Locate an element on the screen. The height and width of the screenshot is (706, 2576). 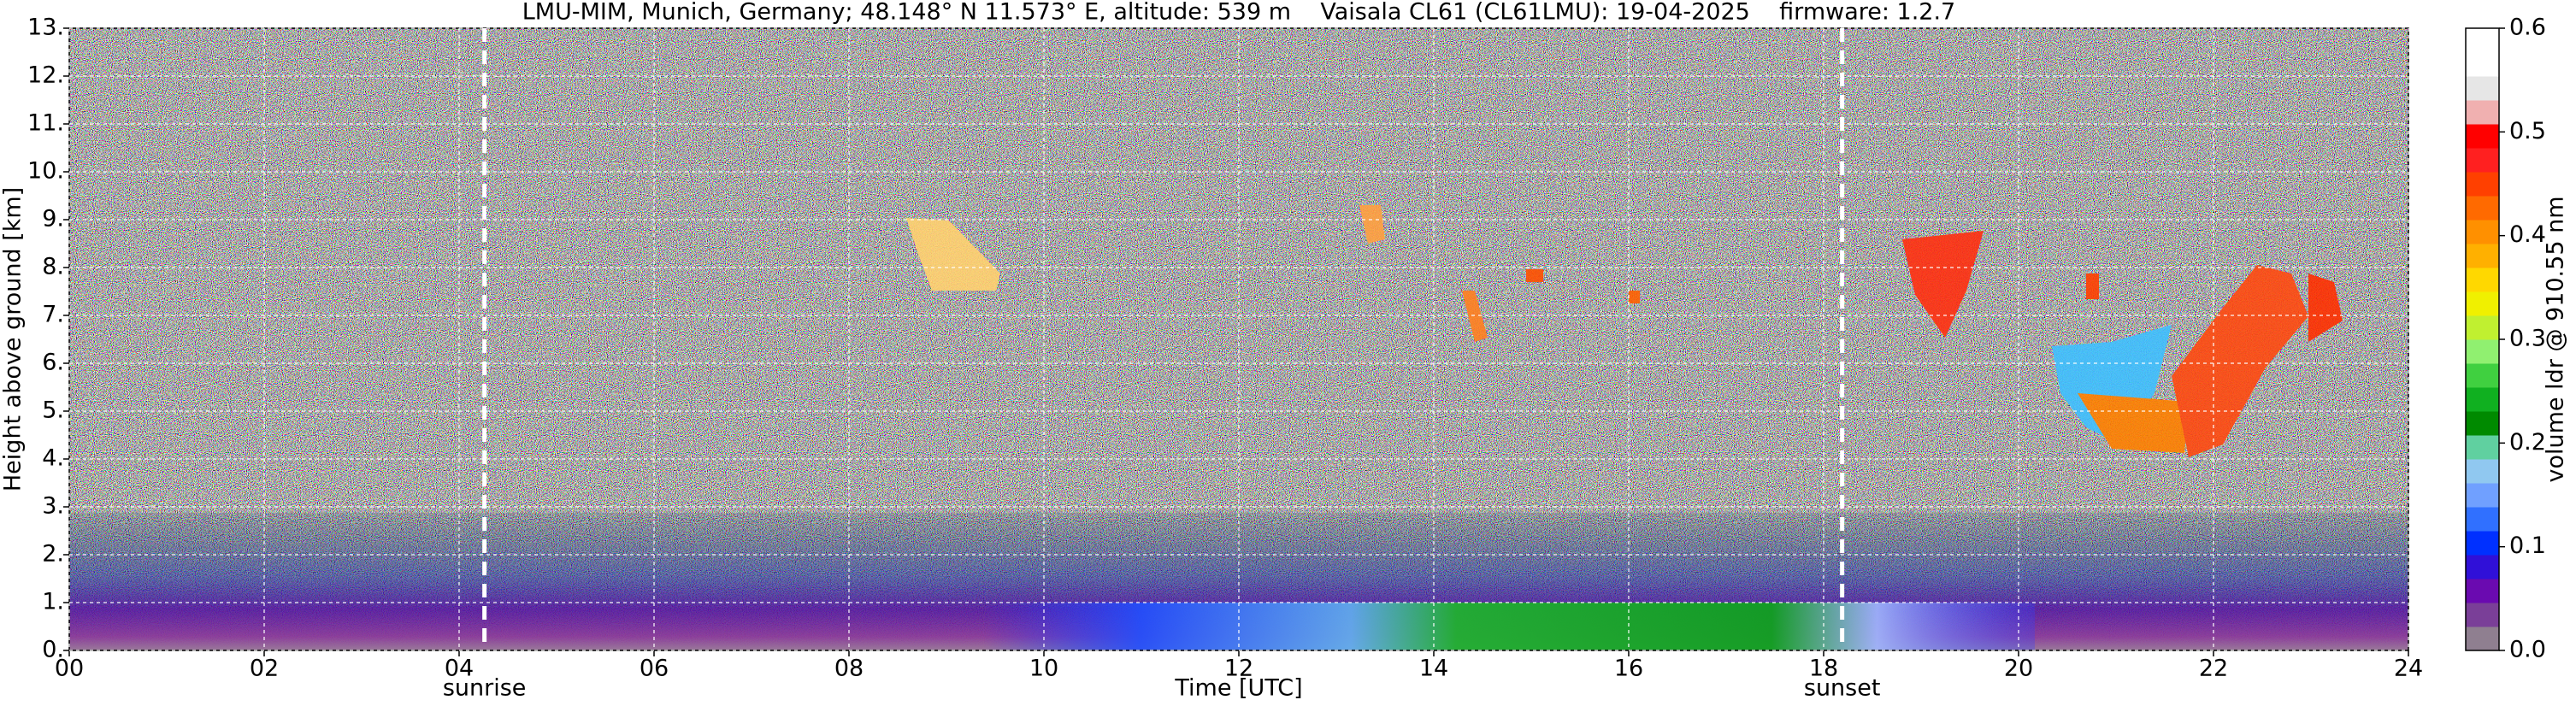
colorbar-tick-label: 0.0 is located at coordinates (2527, 650).